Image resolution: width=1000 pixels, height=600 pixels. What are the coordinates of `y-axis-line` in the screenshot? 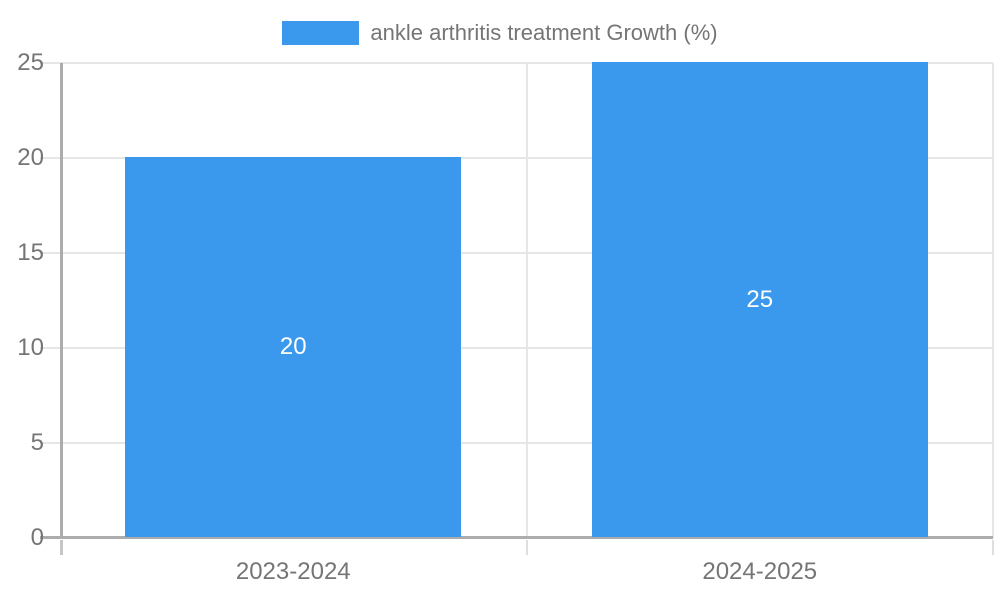 It's located at (61, 300).